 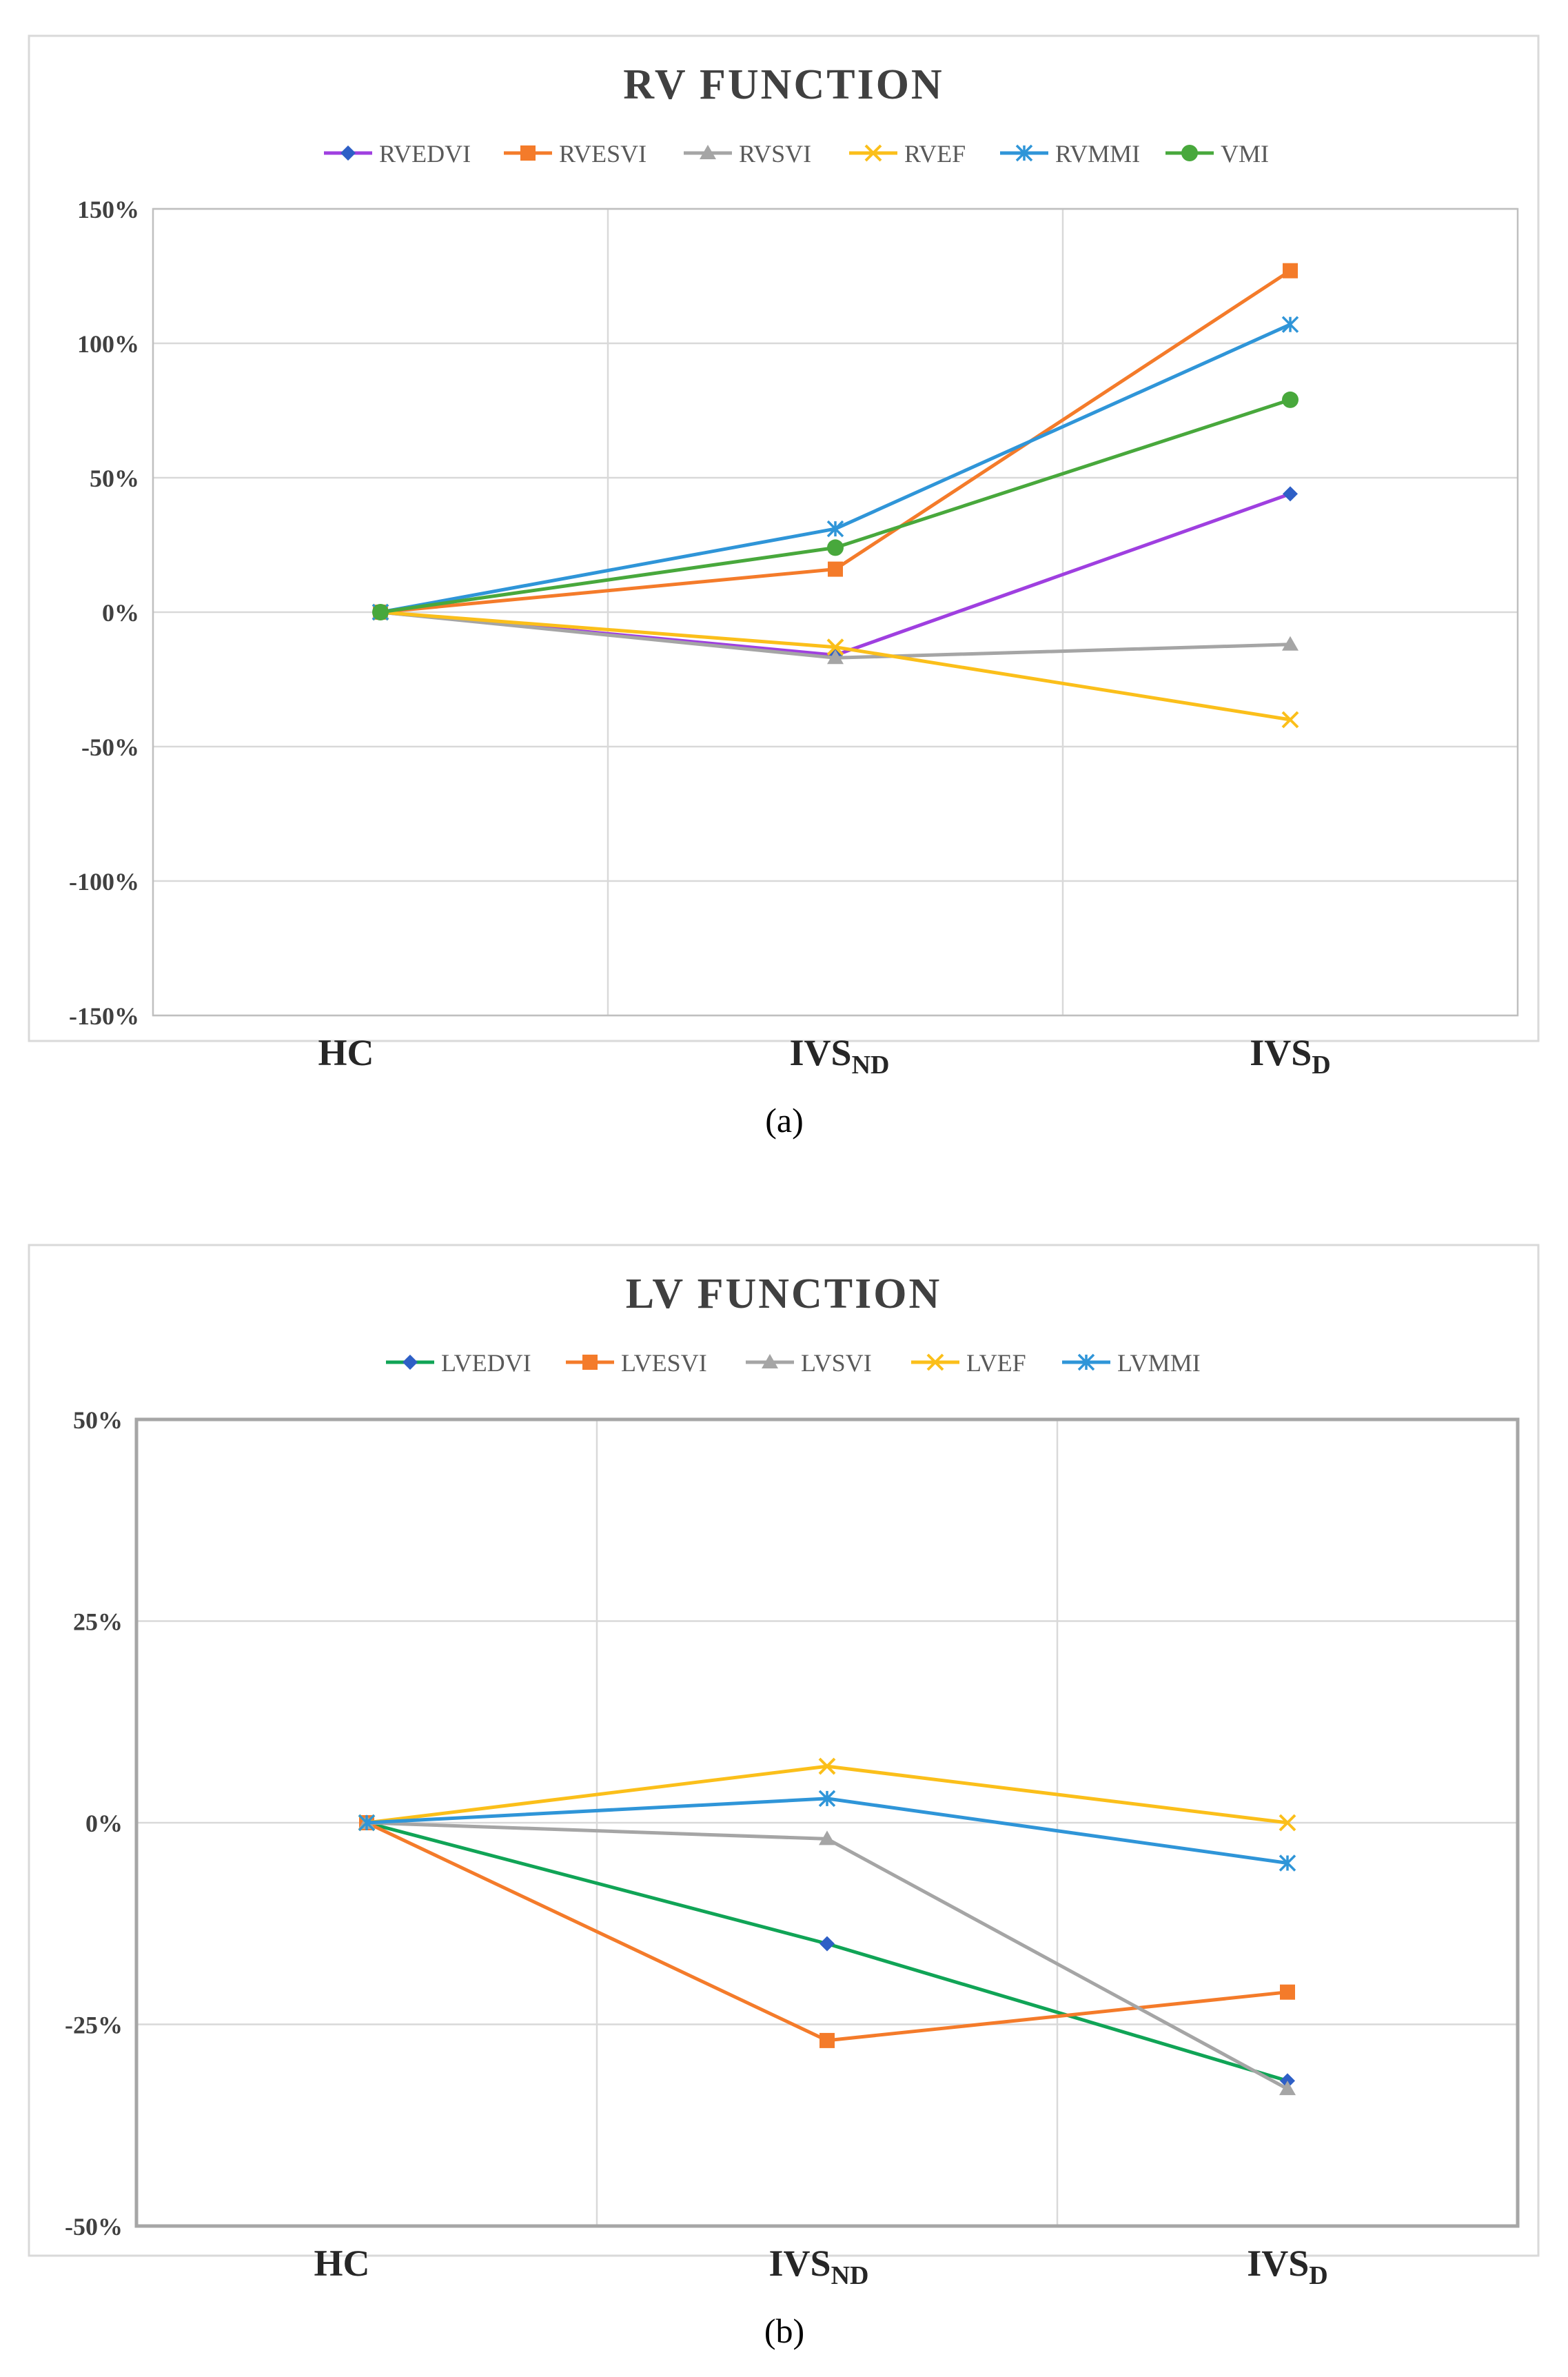 I want to click on legend-entry-rvsvi: RVSVI, so click(x=747, y=154).